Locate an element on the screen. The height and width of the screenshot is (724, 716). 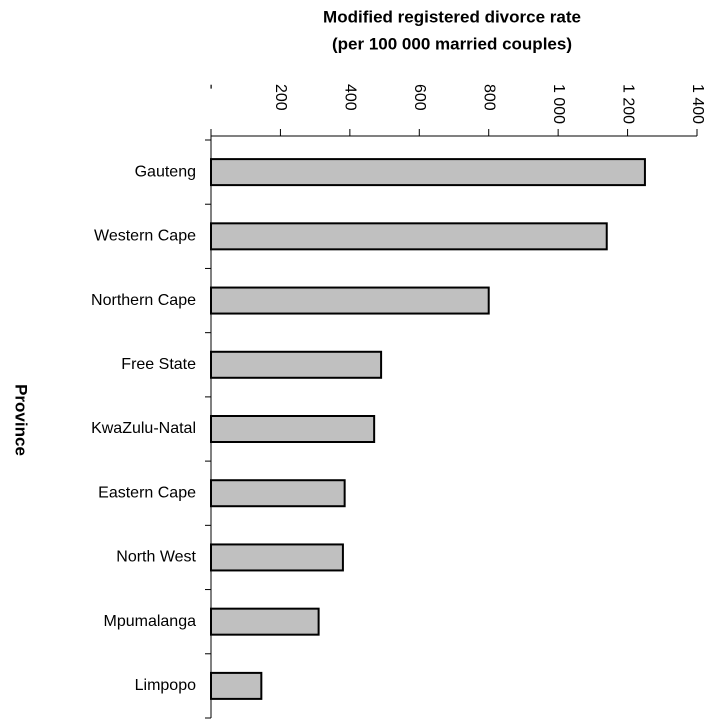
x-axis-title: Modified registered divorce rate is located at coordinates (452, 16).